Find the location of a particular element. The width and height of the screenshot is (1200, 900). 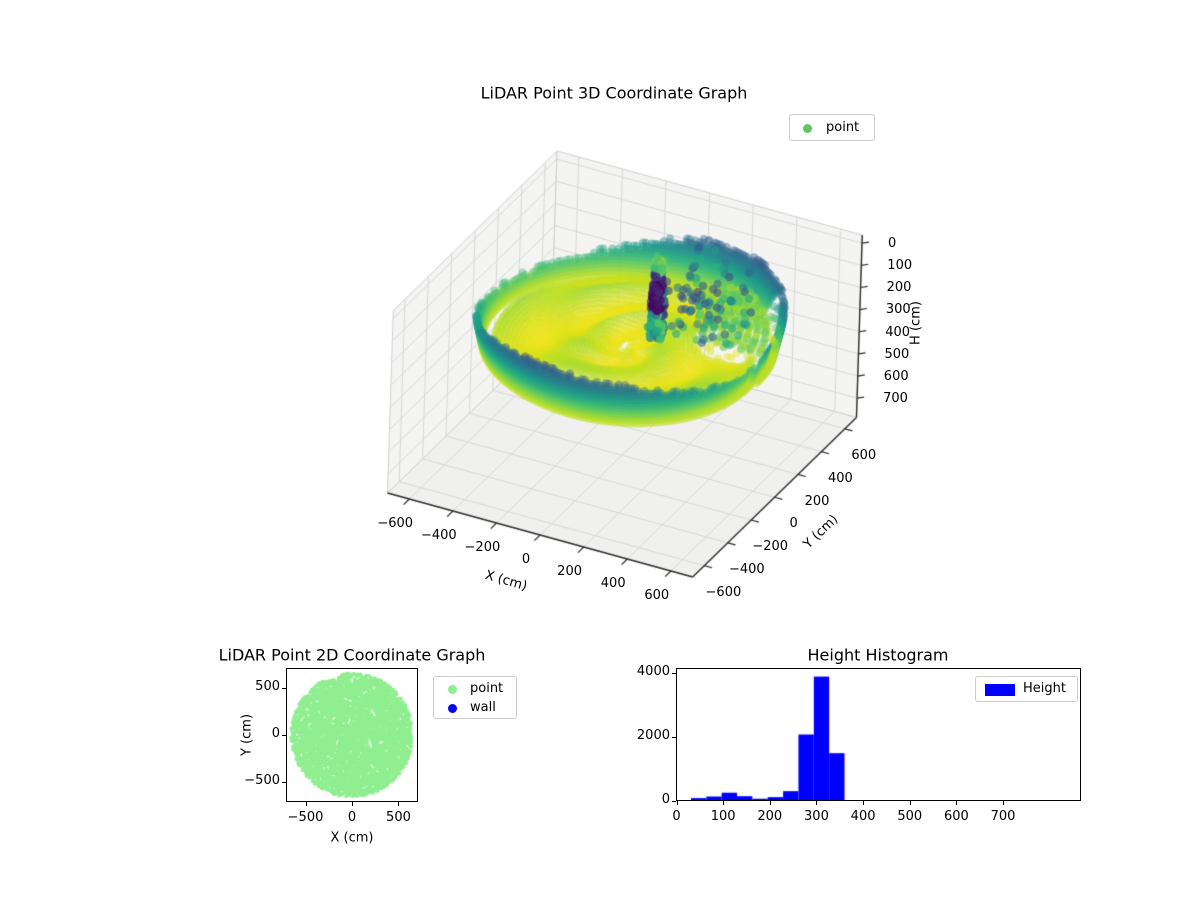

height-legend-patch is located at coordinates (1000, 690).